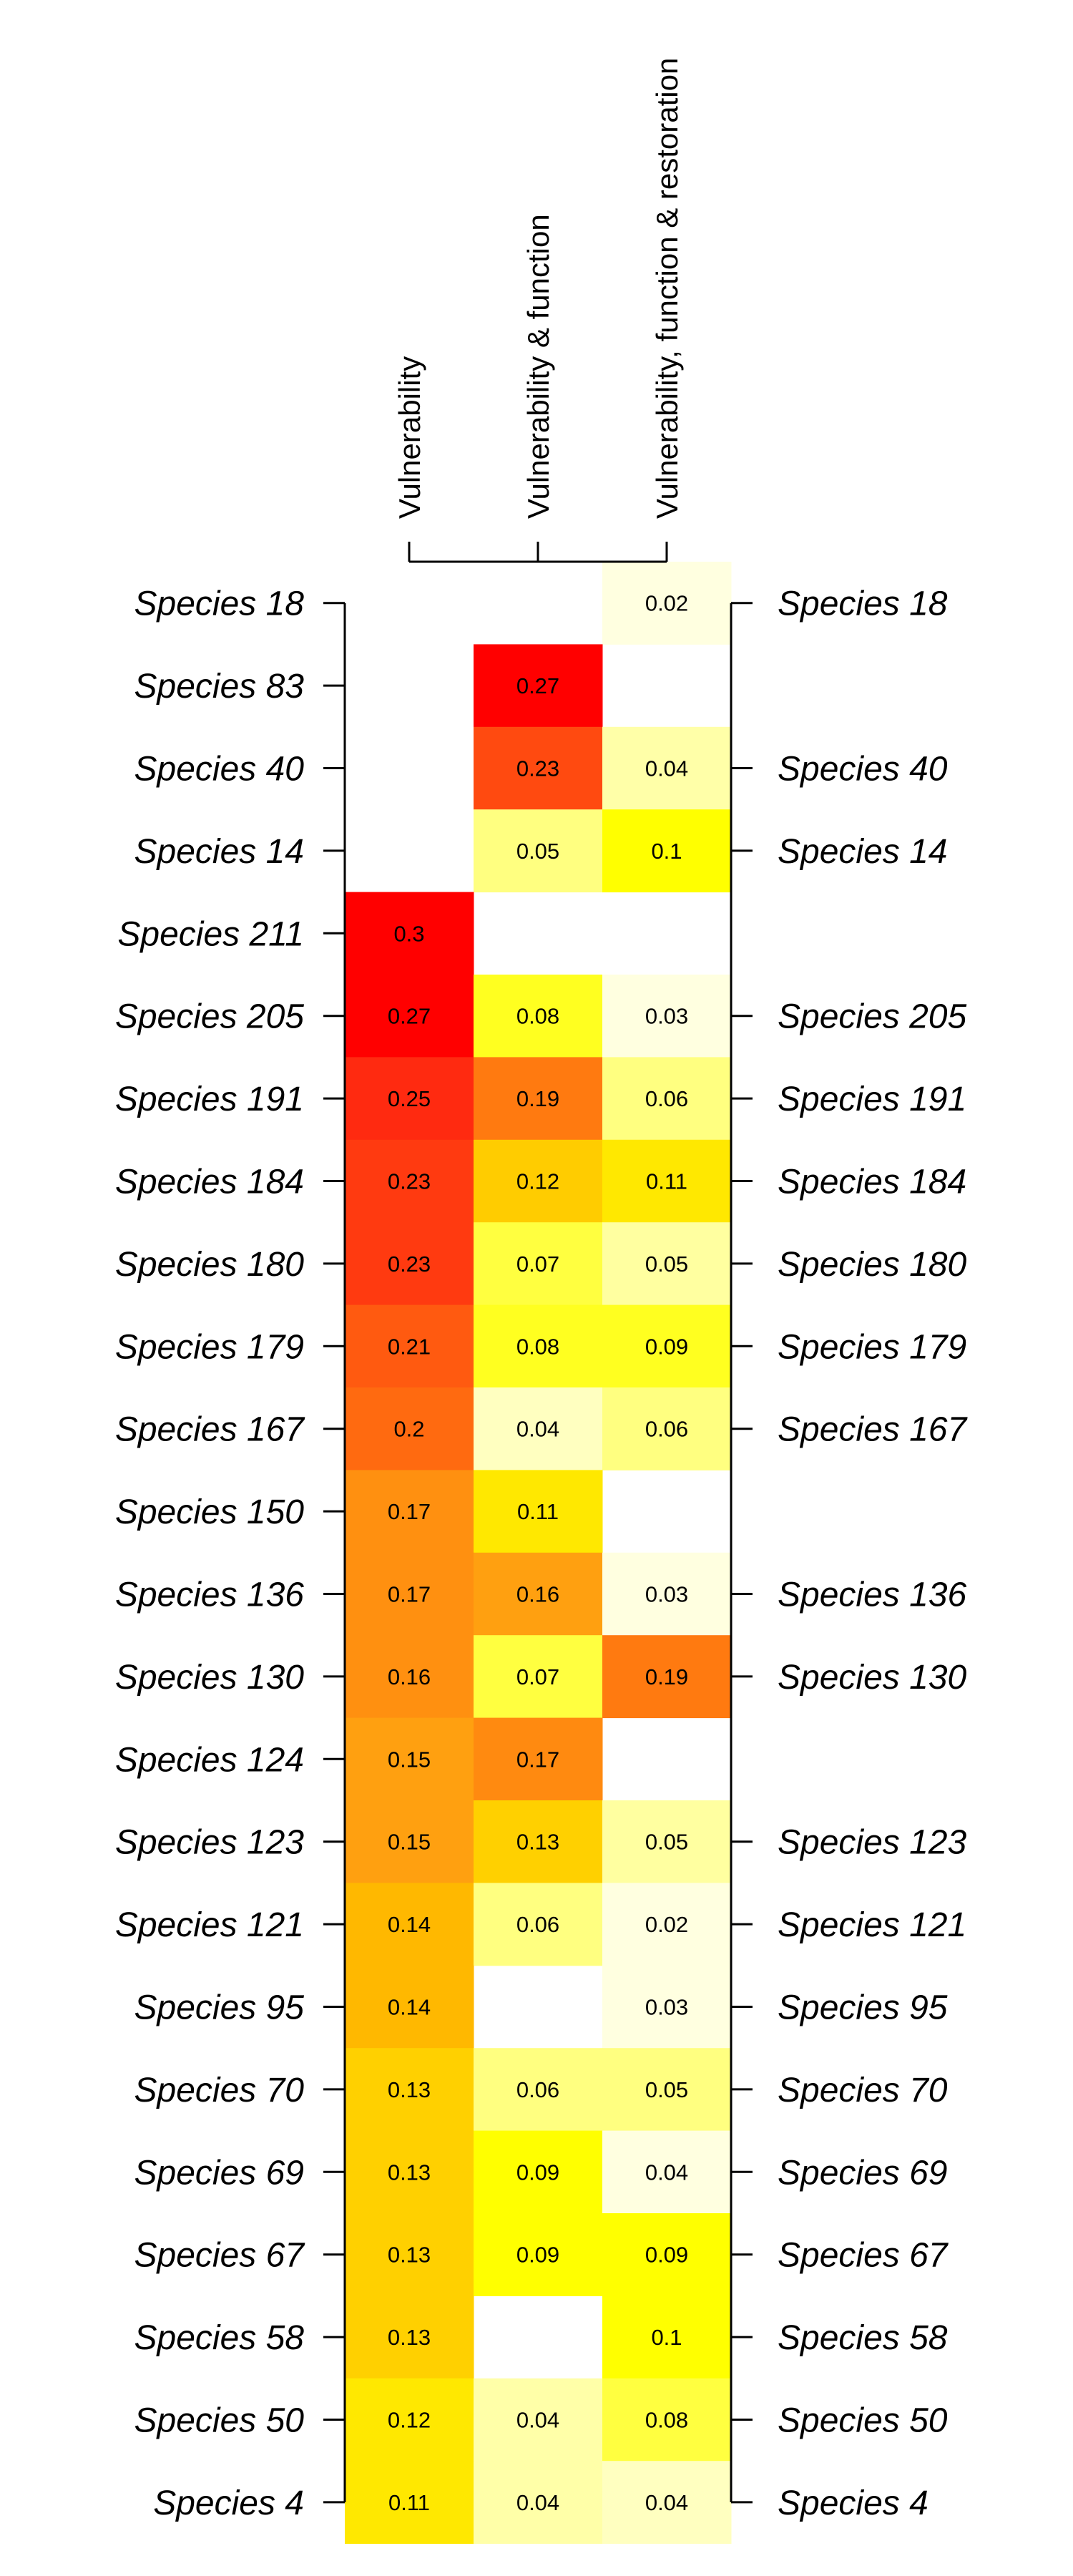  I want to click on cell-value-label: 0.16, so click(537, 1594).